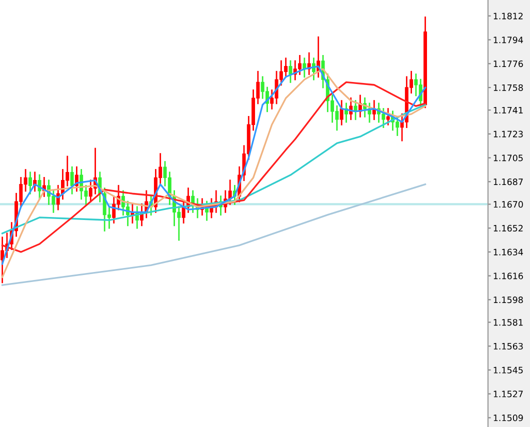 Image resolution: width=530 pixels, height=427 pixels. Describe the element at coordinates (508, 418) in the screenshot. I see `y-tick-label: 1.1509` at that location.